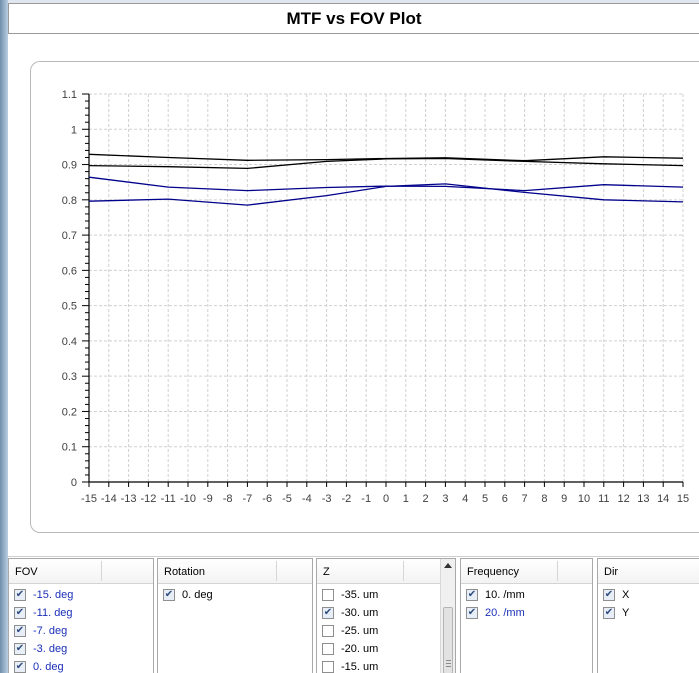  I want to click on y-tick-label: 0.9, so click(69, 166).